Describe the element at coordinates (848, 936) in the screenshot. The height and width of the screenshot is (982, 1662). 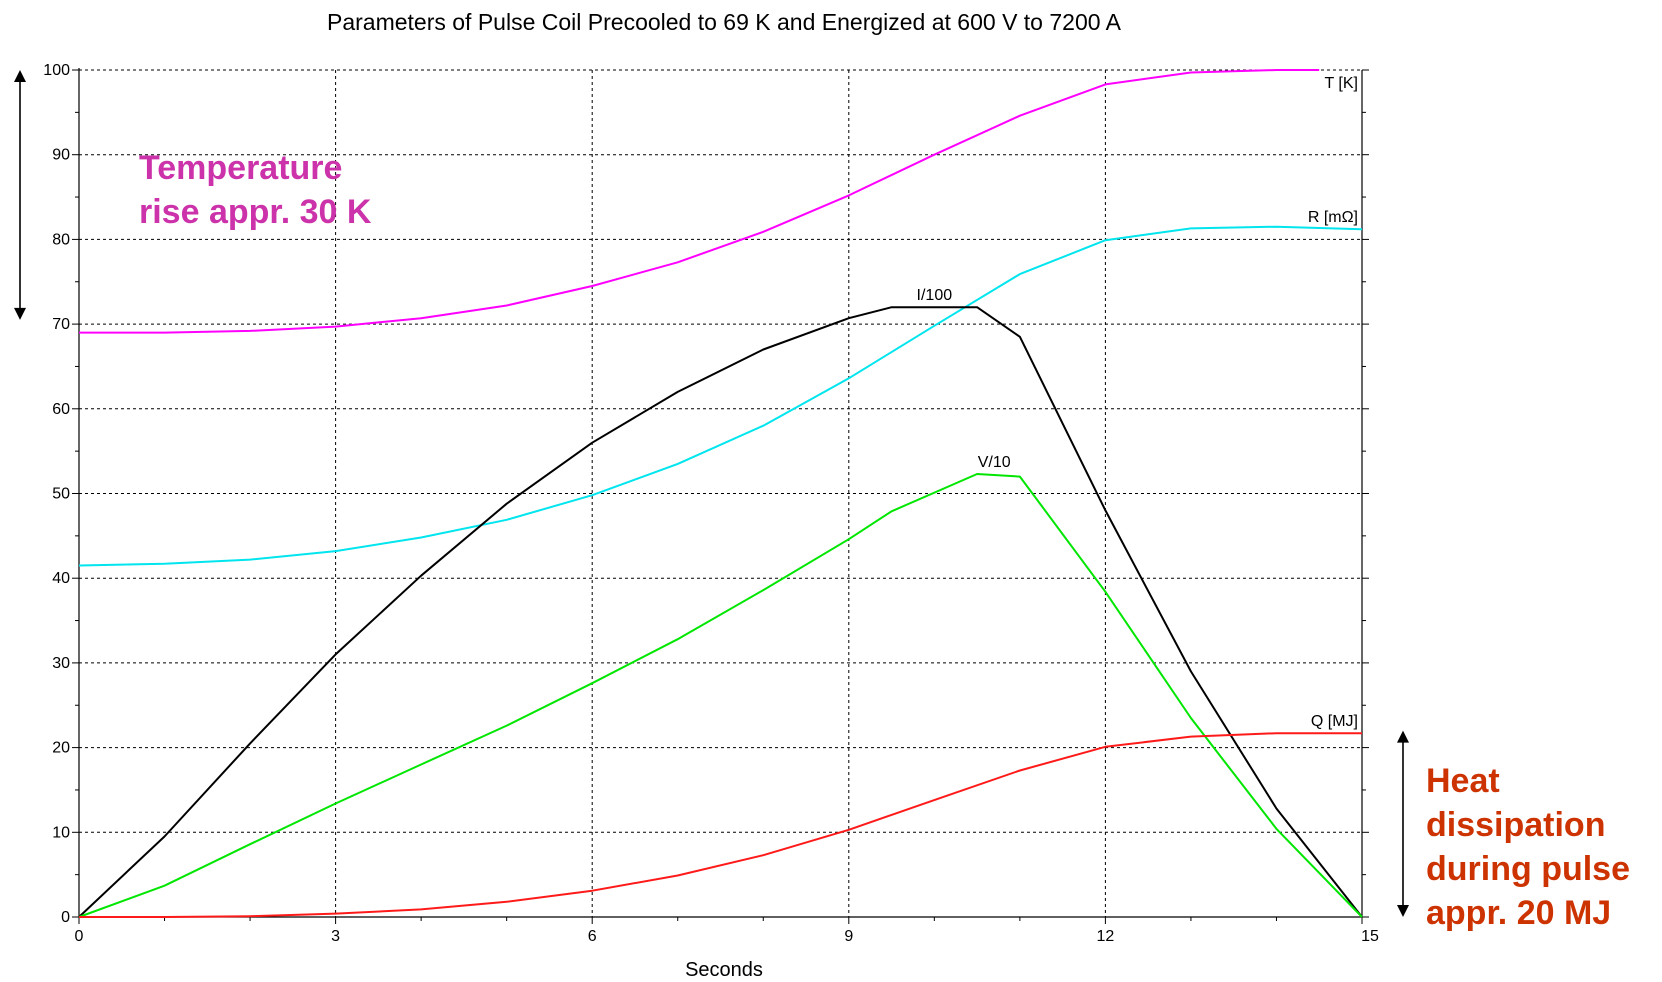
I see `x-tick-label: 9` at that location.